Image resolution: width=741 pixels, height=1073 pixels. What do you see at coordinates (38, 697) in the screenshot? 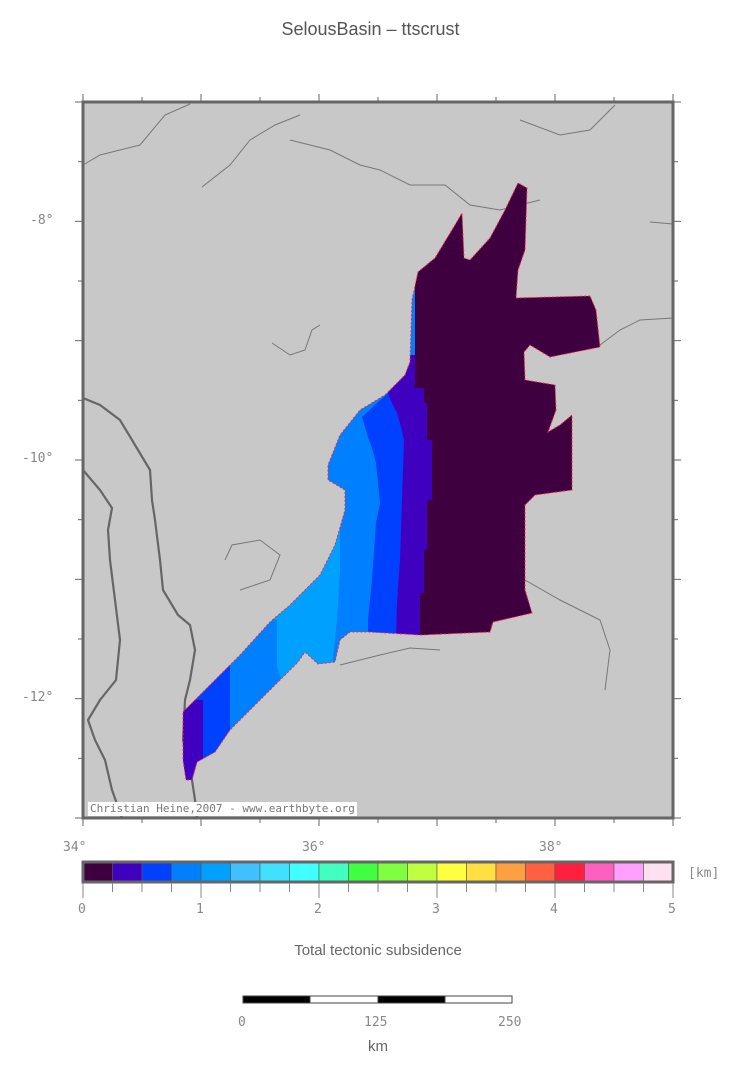
I see `y-tick-label: -12°` at bounding box center [38, 697].